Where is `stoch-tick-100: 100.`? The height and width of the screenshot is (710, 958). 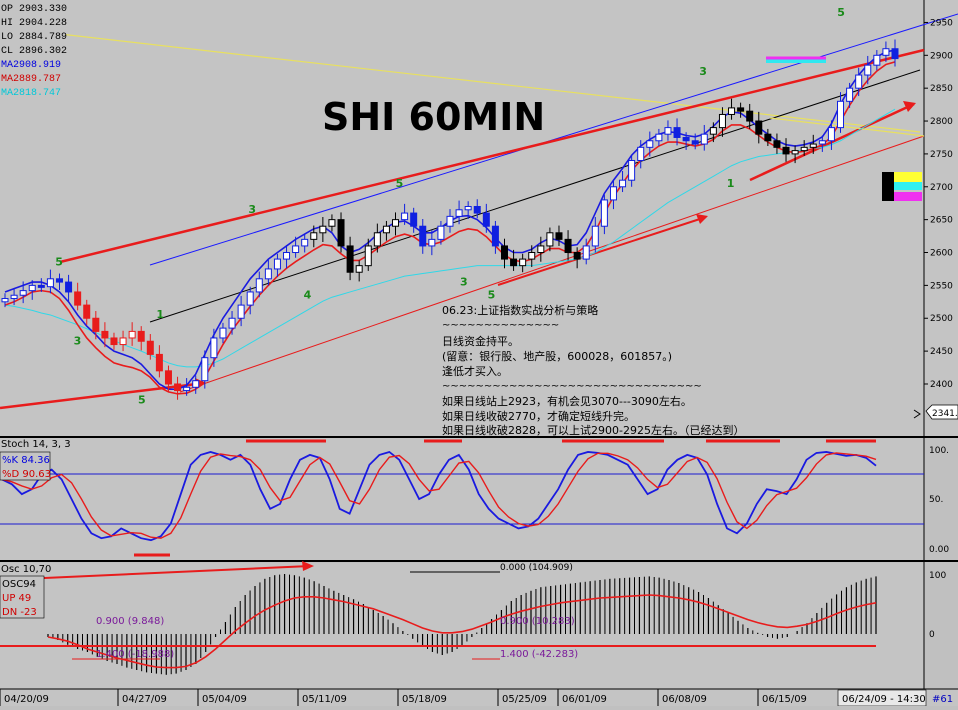 stoch-tick-100: 100. is located at coordinates (939, 451).